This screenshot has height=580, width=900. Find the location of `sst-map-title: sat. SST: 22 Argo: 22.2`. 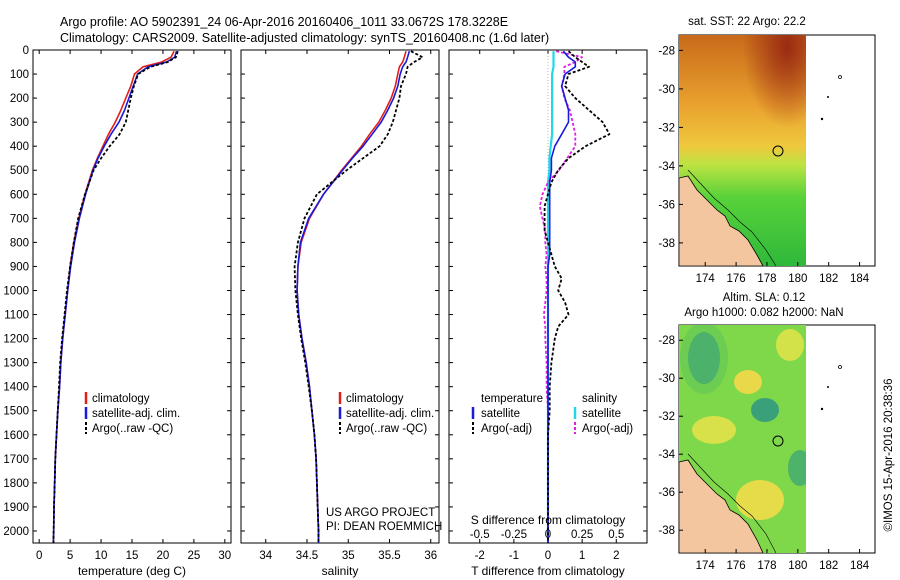

sst-map-title: sat. SST: 22 Argo: 22.2 is located at coordinates (747, 22).